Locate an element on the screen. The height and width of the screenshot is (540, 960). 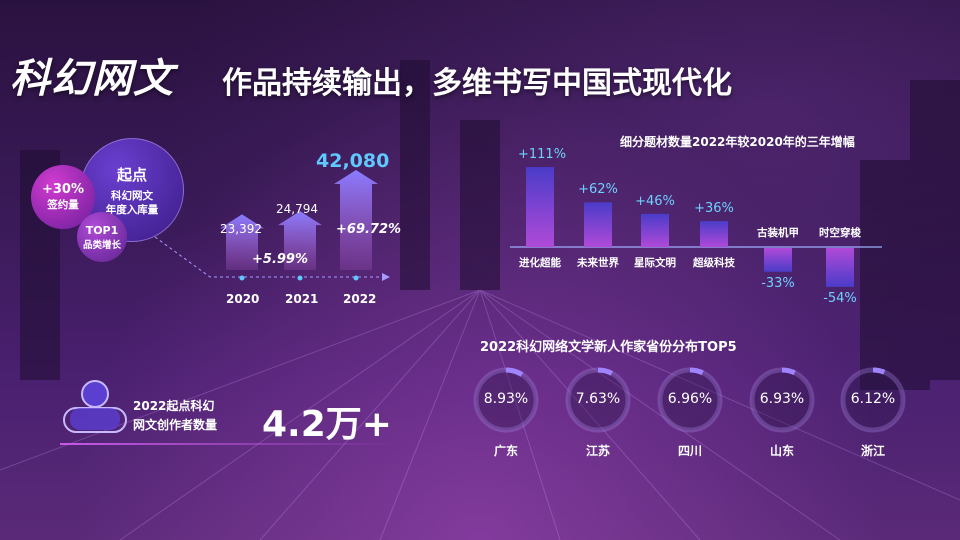
growth-arrow-2022 is located at coordinates (356, 220).